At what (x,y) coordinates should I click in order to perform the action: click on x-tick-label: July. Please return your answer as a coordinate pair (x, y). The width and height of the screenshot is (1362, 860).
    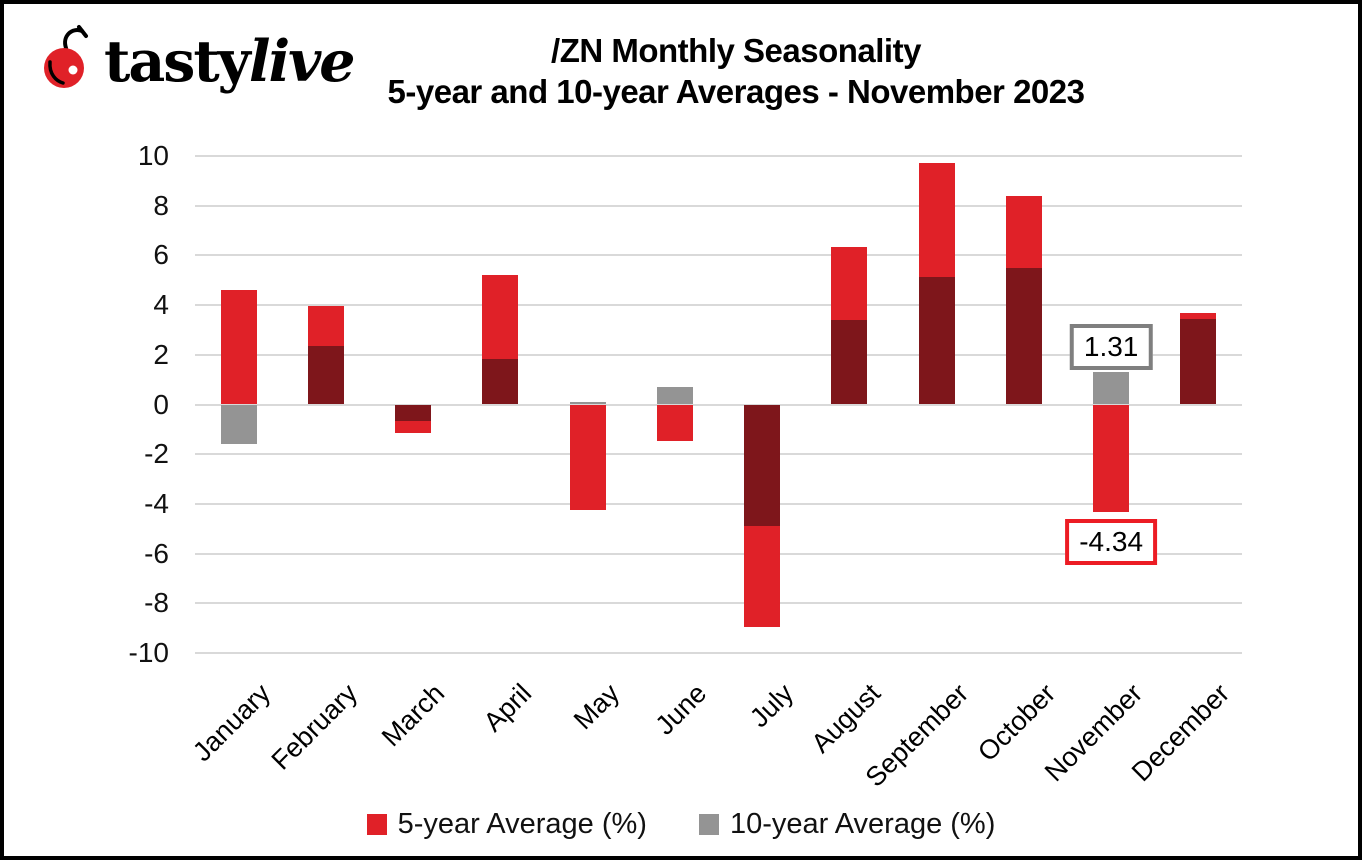
    Looking at the image, I should click on (772, 706).